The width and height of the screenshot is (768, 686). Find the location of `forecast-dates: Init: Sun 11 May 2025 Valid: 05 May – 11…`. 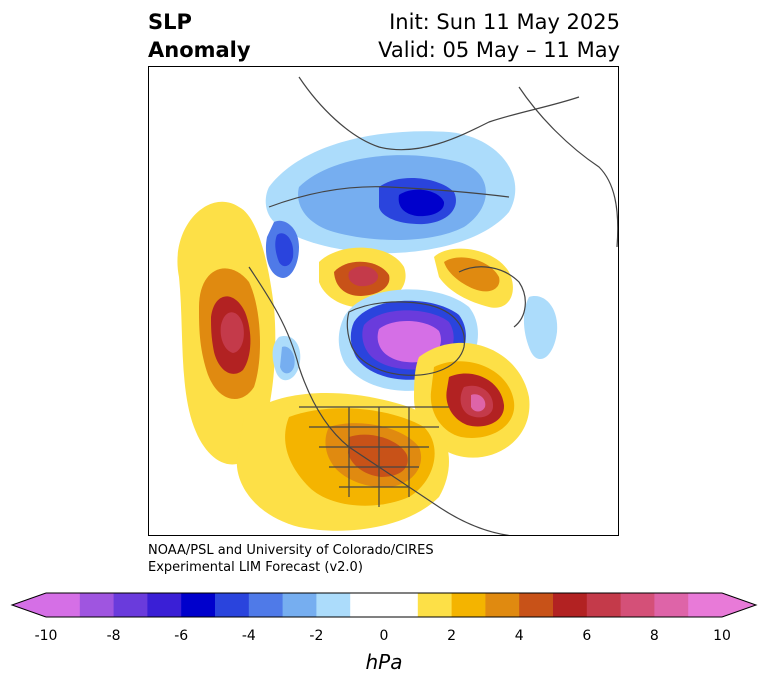

forecast-dates: Init: Sun 11 May 2025 Valid: 05 May – 11… is located at coordinates (499, 36).